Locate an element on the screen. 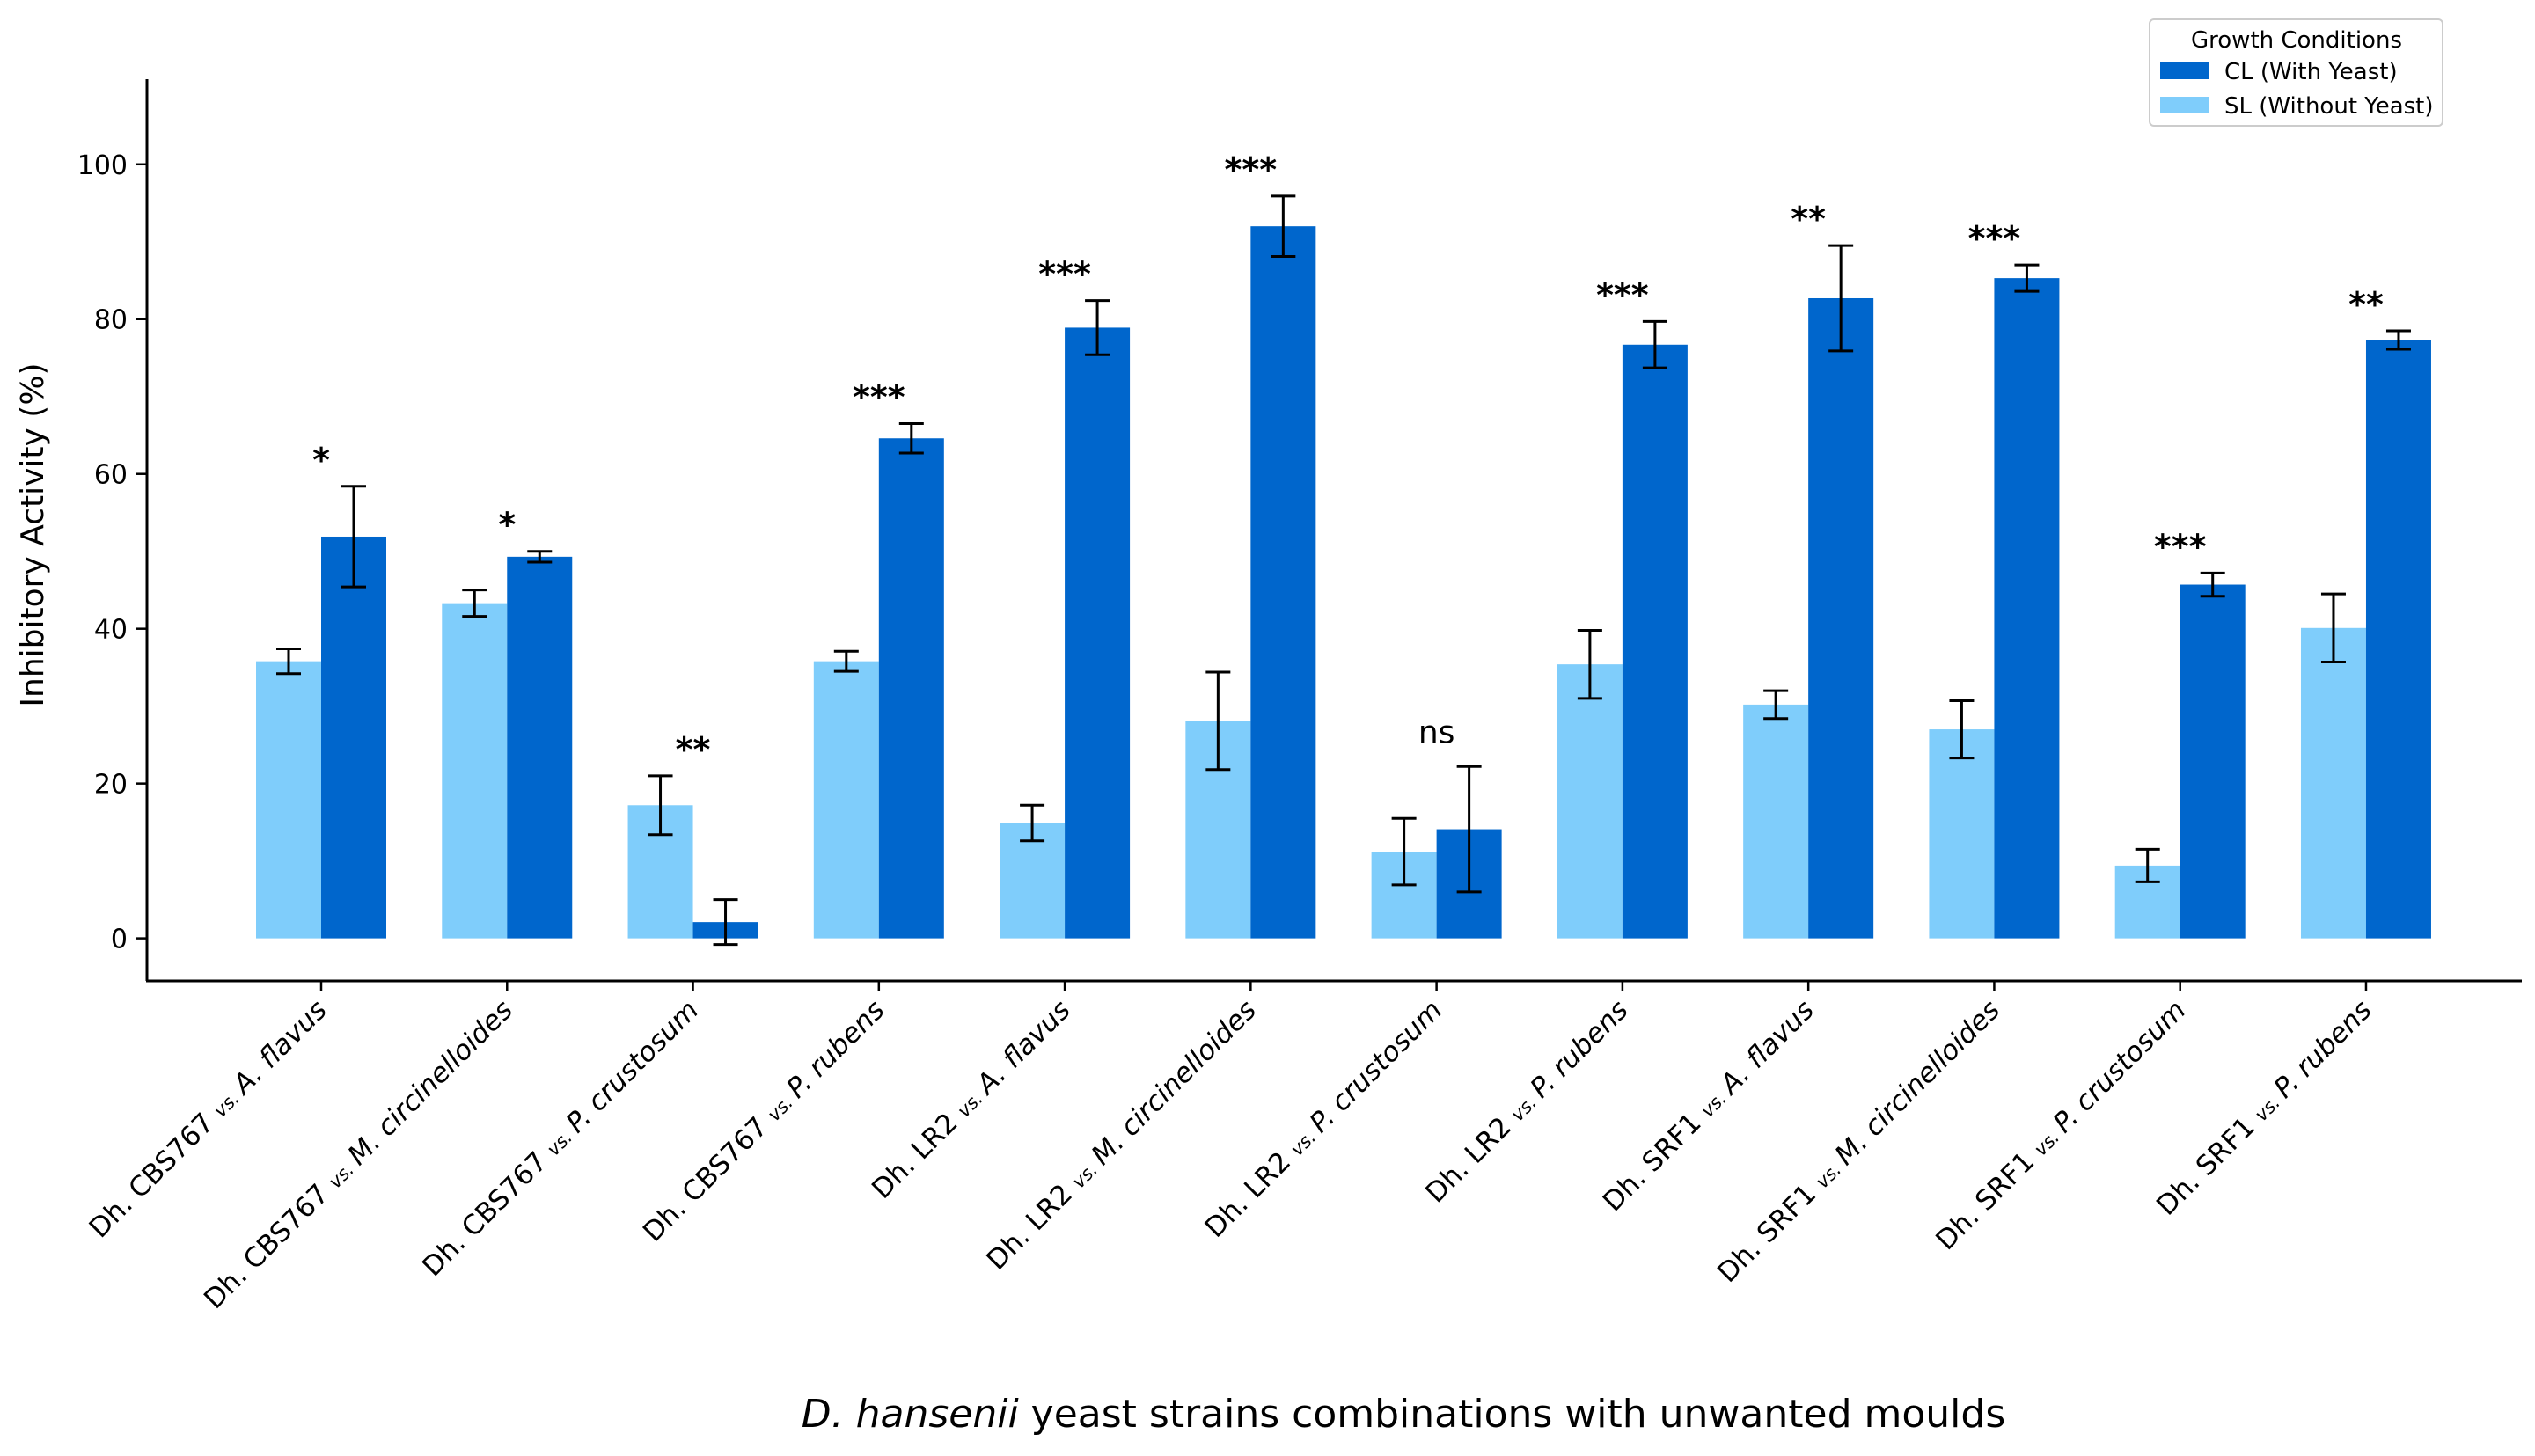 Image resolution: width=2535 pixels, height=1456 pixels. legend-swatch-cl is located at coordinates (2184, 70).